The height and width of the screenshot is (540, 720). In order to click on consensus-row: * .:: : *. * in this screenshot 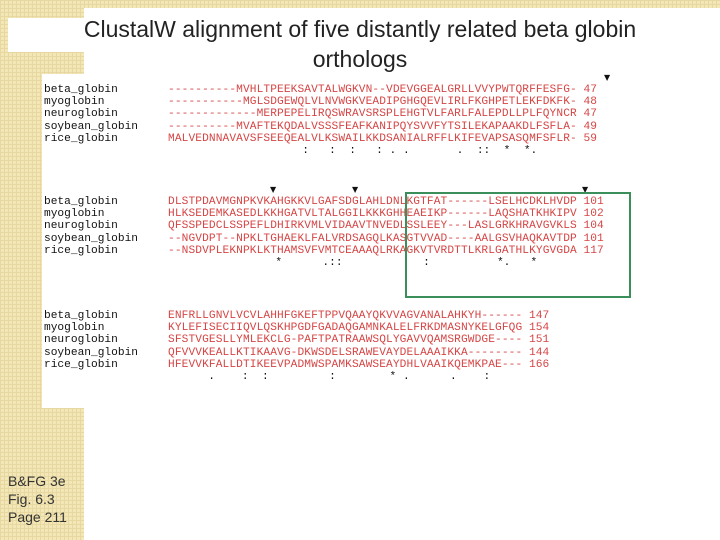, I will do `click(324, 263)`.